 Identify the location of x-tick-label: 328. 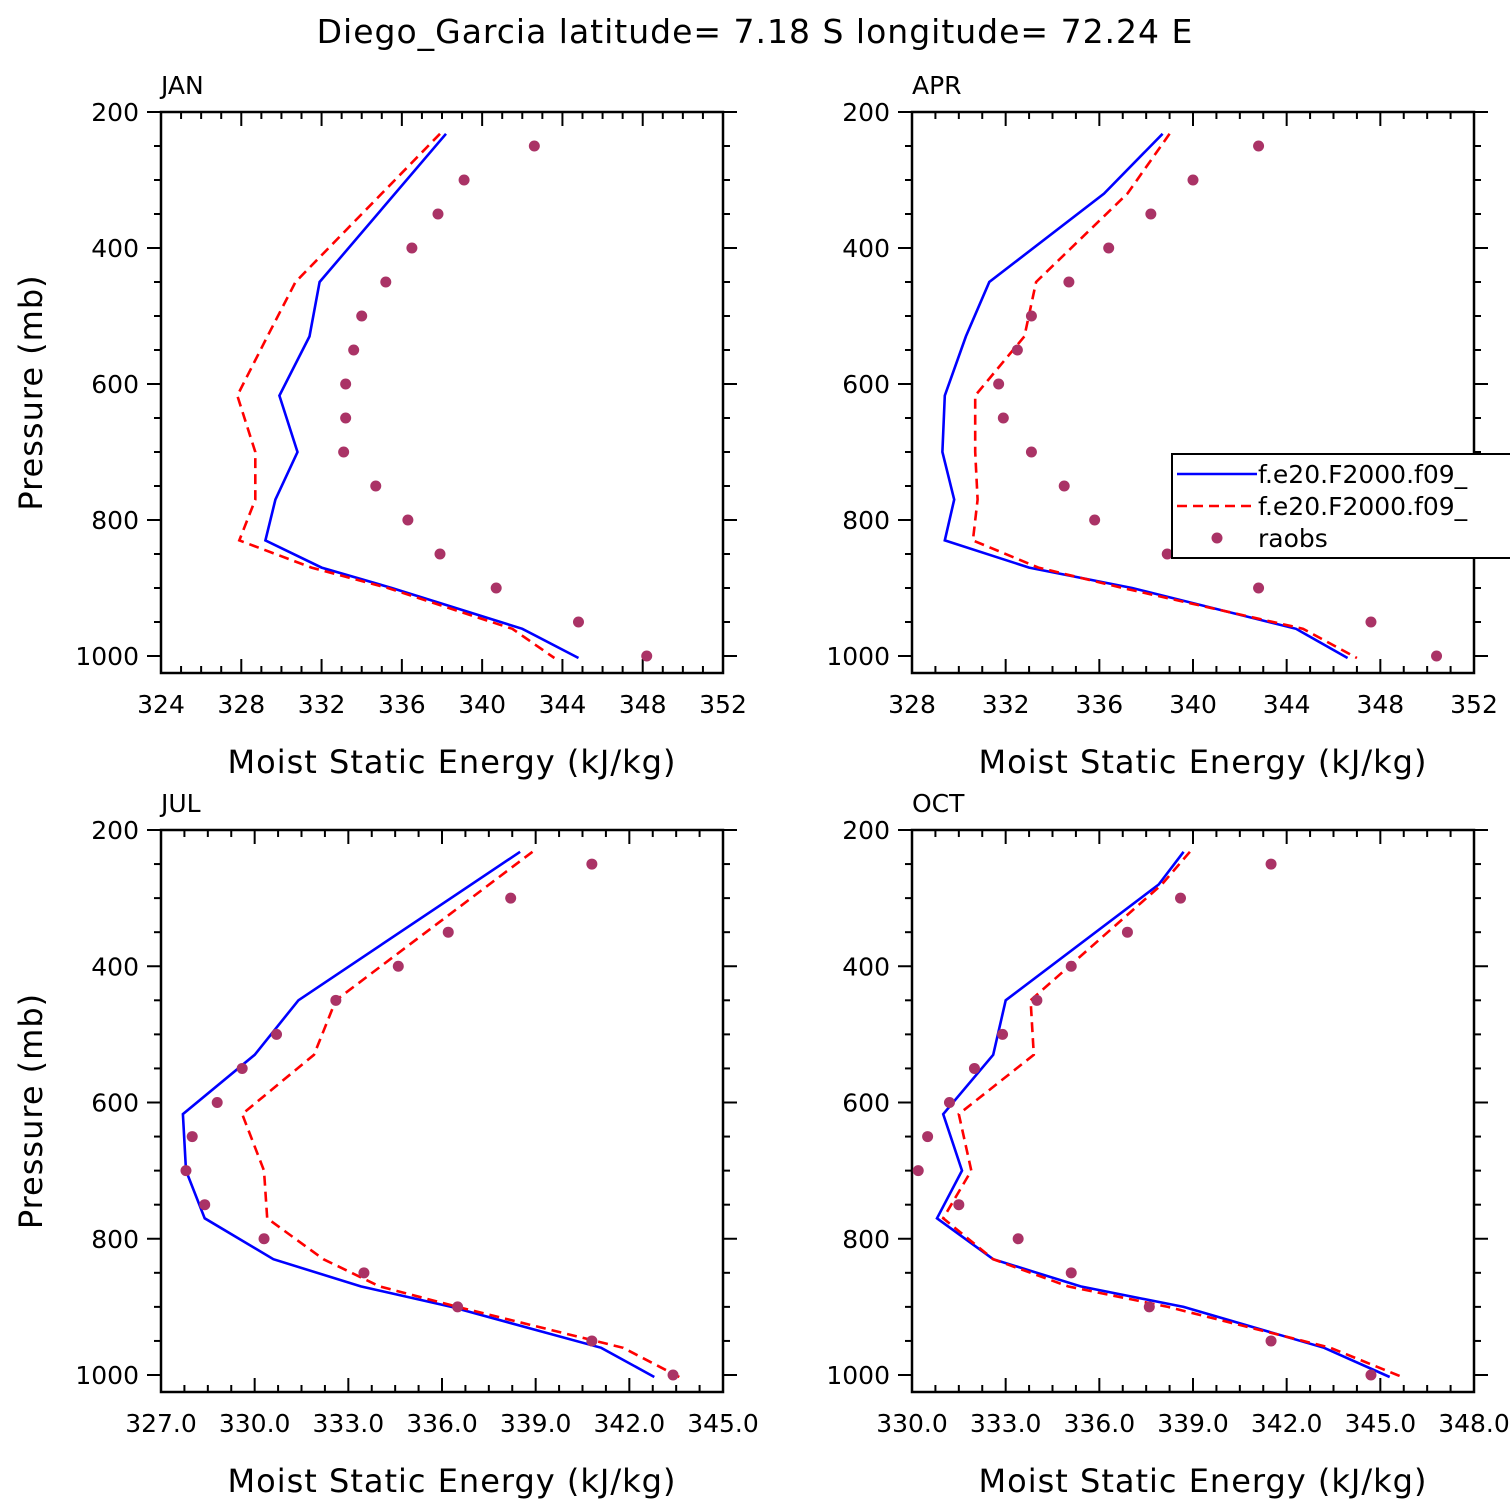
(241, 704).